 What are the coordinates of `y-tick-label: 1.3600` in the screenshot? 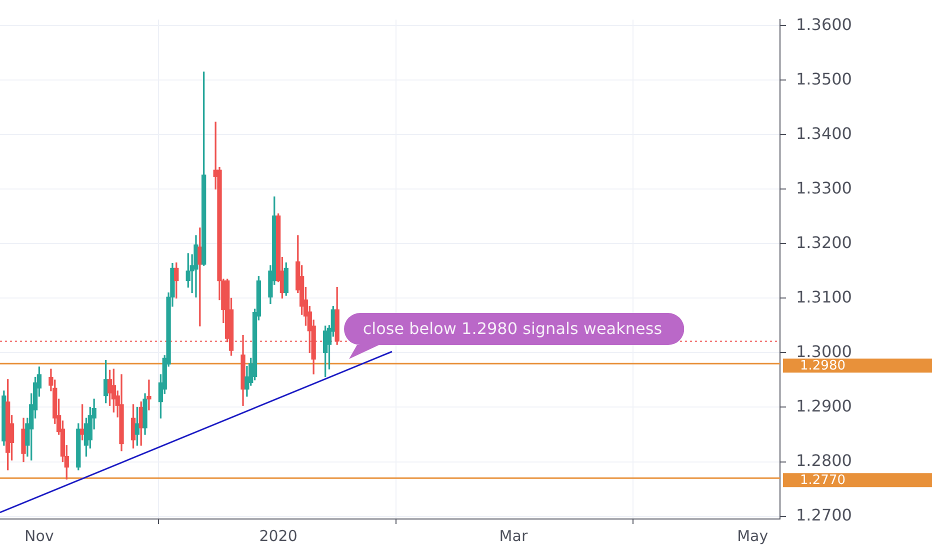 It's located at (824, 24).